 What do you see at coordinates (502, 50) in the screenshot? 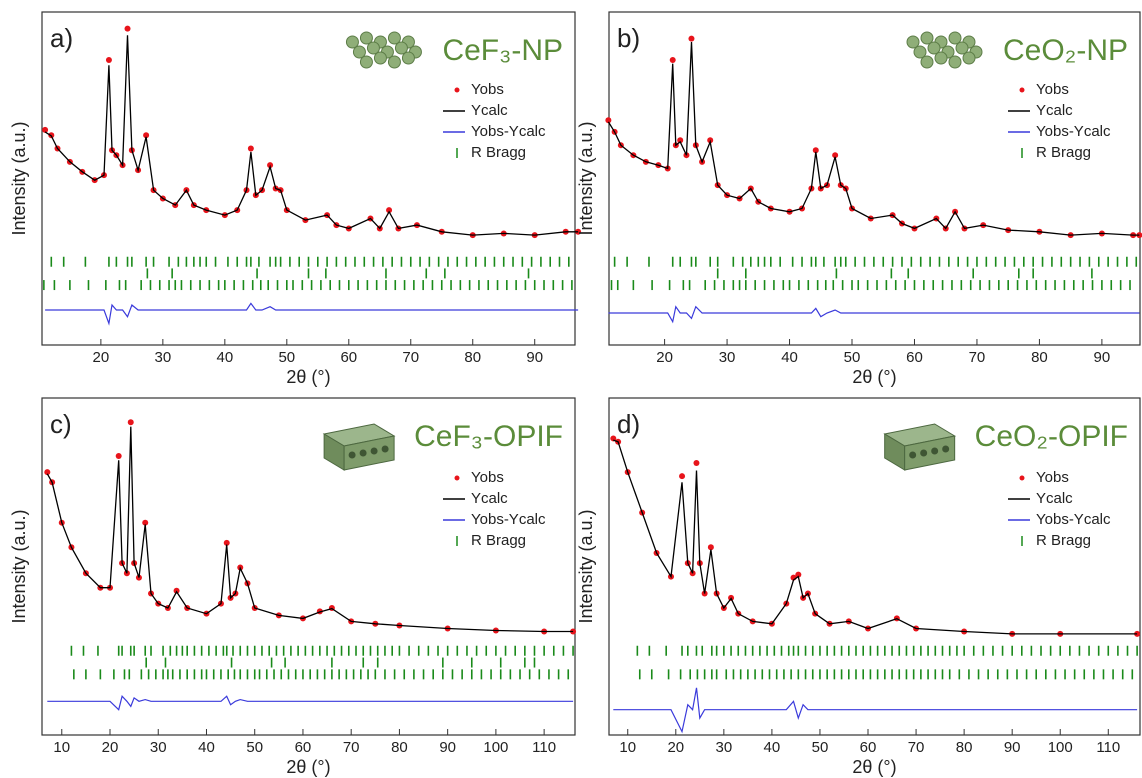
I see `panel-title: CeF₃-NP` at bounding box center [502, 50].